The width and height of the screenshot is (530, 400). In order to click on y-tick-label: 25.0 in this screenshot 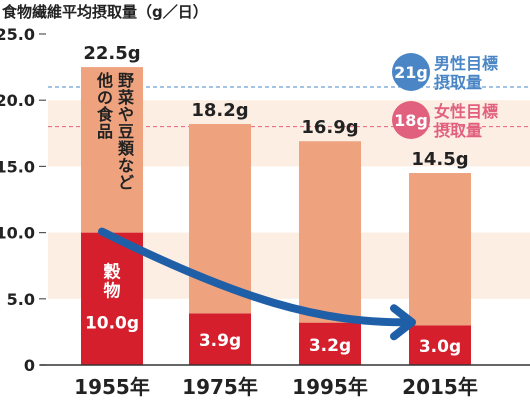, I will do `click(17, 34)`.